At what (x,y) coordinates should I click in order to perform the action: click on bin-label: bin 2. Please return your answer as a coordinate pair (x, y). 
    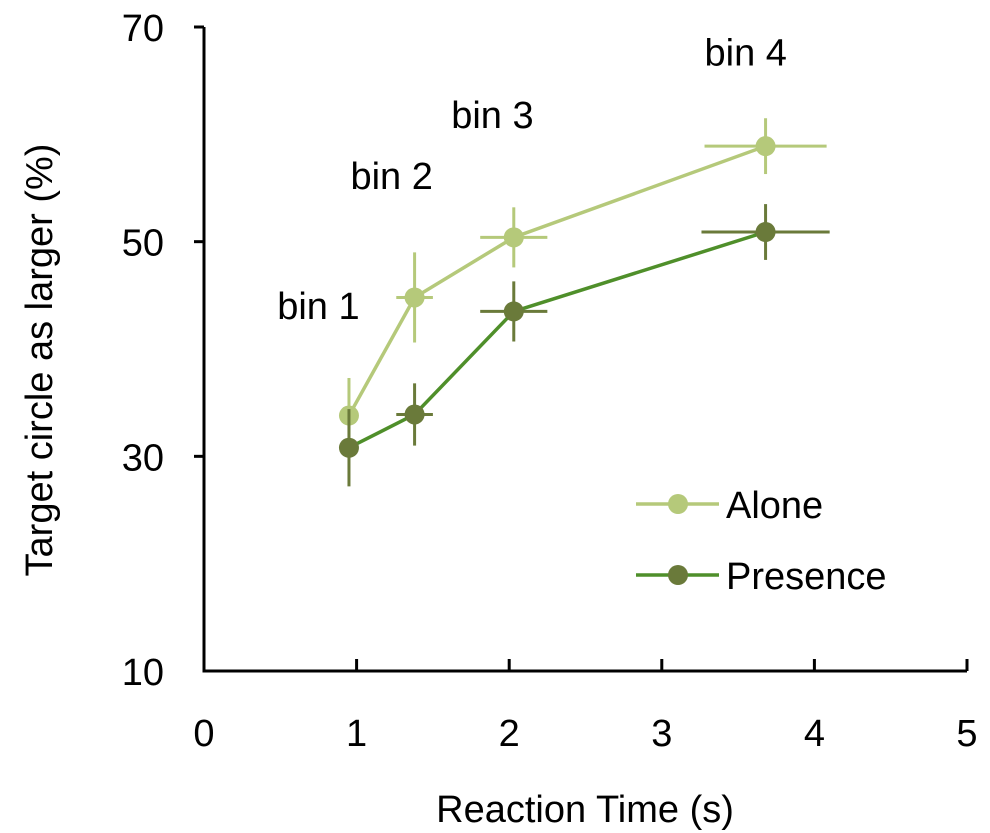
    Looking at the image, I should click on (391, 177).